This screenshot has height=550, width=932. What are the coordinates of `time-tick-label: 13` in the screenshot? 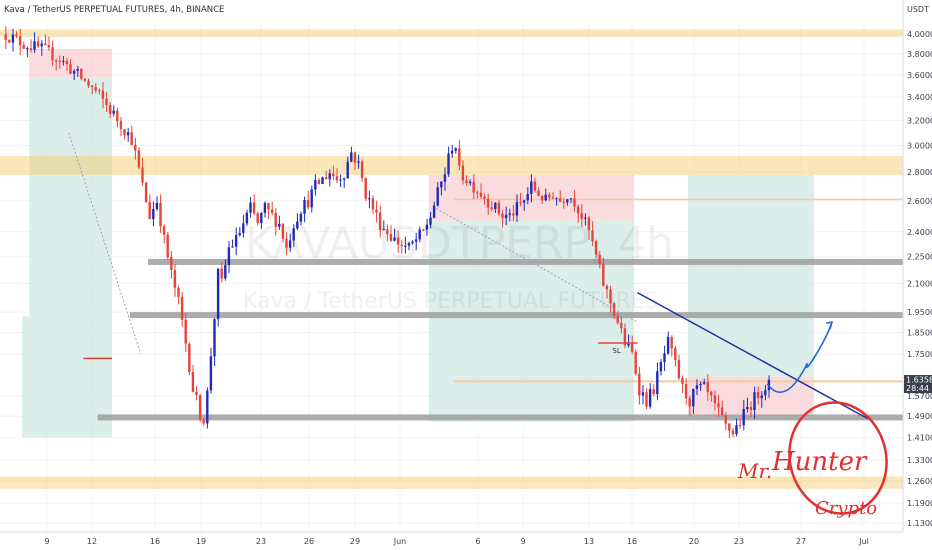 It's located at (589, 541).